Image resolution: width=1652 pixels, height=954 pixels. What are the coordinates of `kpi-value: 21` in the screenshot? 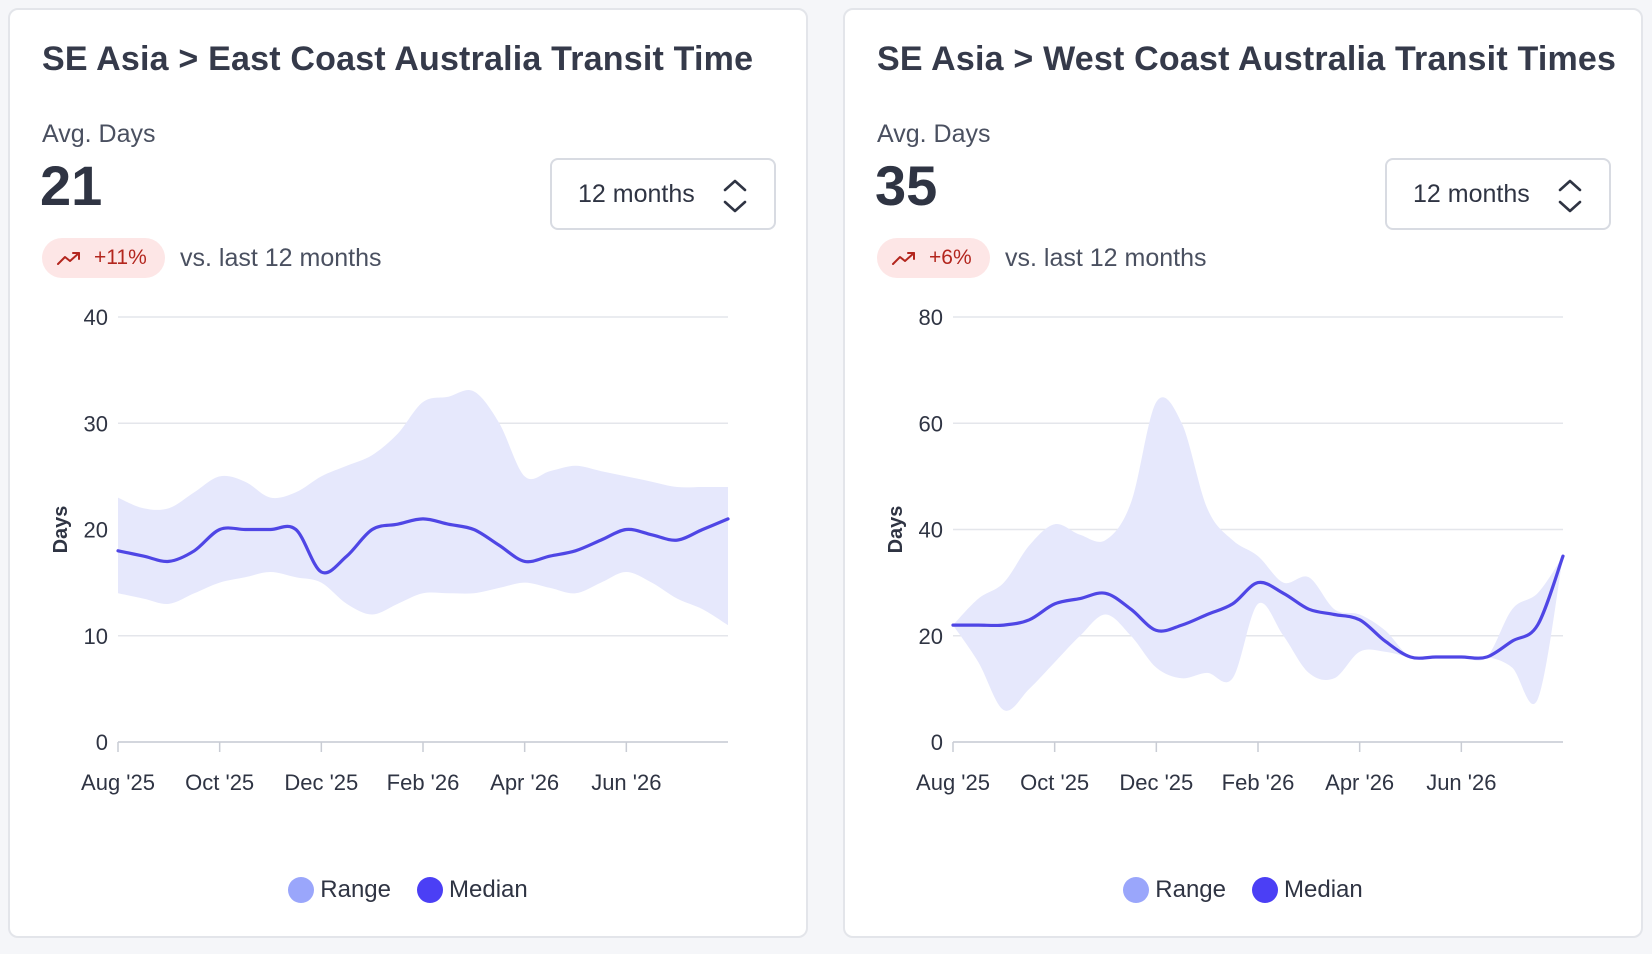 It's located at (71, 185).